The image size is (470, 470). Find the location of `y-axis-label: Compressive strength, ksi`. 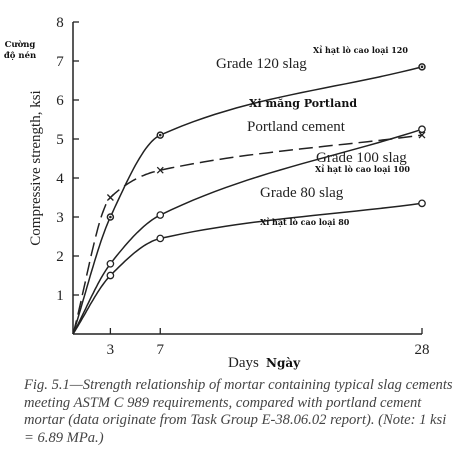

y-axis-label: Compressive strength, ksi is located at coordinates (36, 167).